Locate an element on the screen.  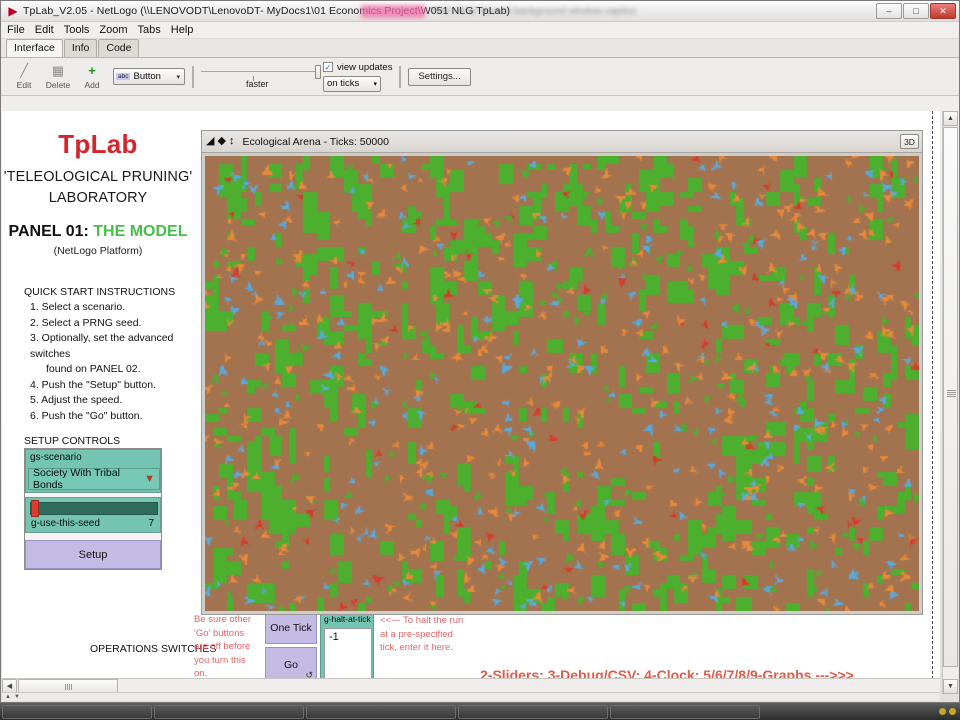
operations-switches-label: OPERATIONS SWITCHES is located at coordinates (153, 649).